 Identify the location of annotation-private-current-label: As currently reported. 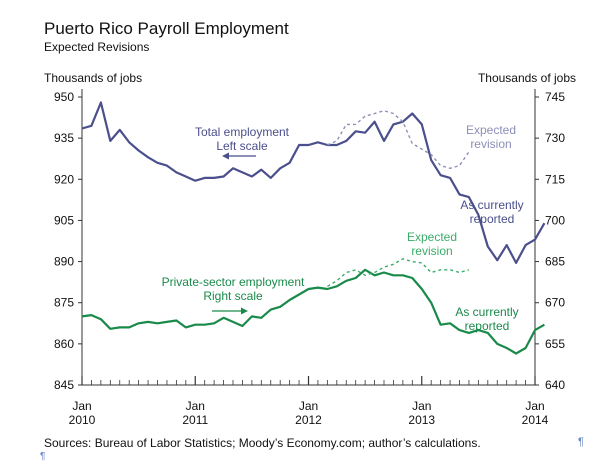
(486, 319).